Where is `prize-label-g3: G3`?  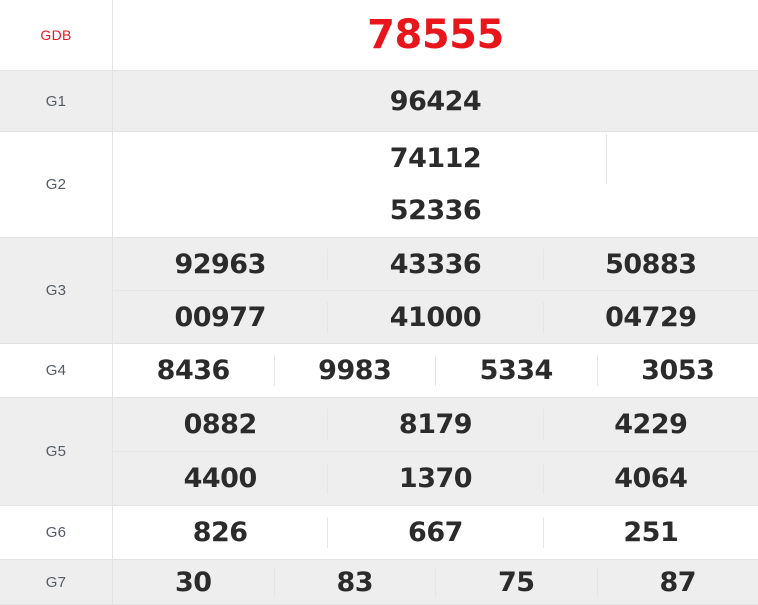
prize-label-g3: G3 is located at coordinates (56, 291).